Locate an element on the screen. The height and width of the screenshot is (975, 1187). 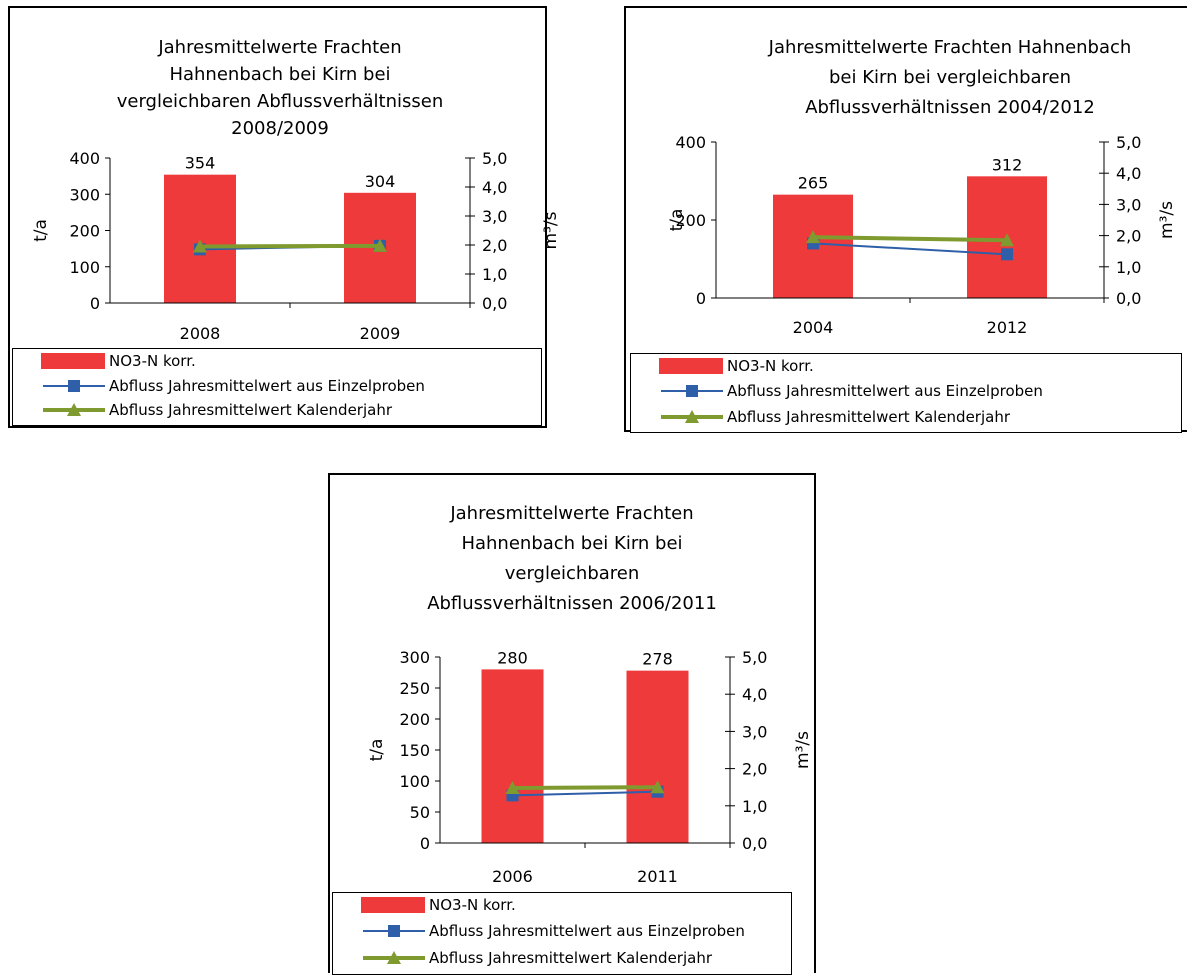
x-tick-label: 2006 is located at coordinates (512, 876).